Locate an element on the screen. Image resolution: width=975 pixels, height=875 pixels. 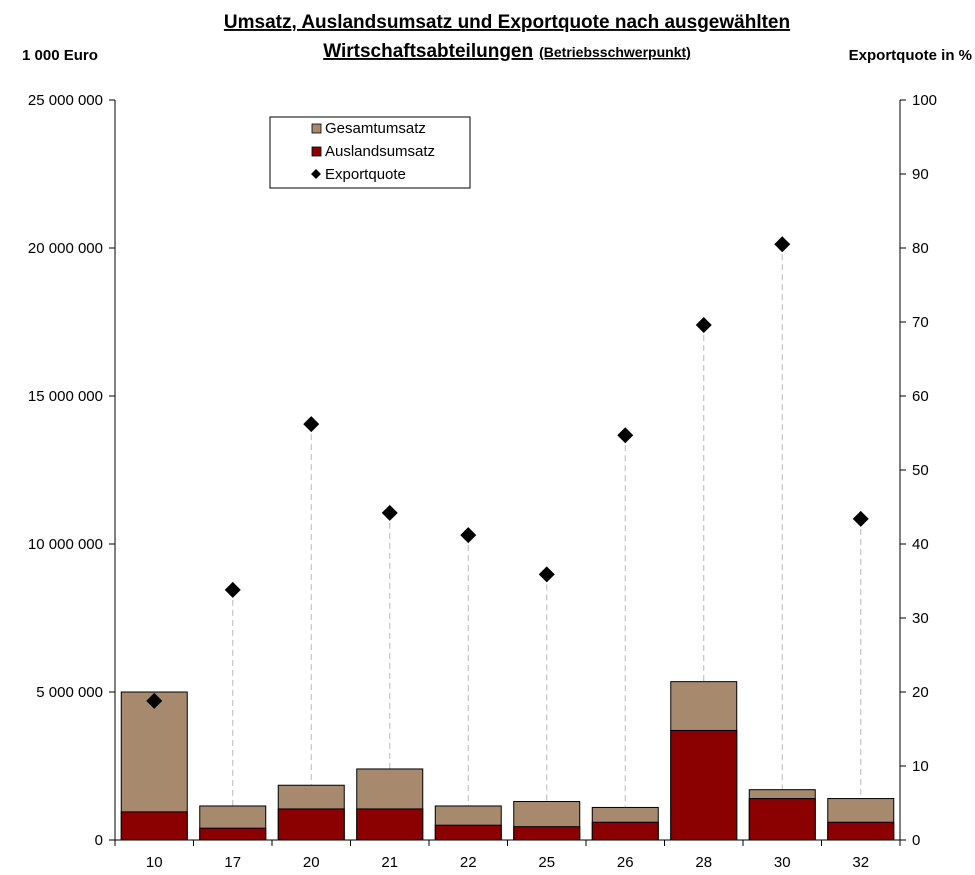
left-tick-label: 5 000 000 is located at coordinates (69, 692).